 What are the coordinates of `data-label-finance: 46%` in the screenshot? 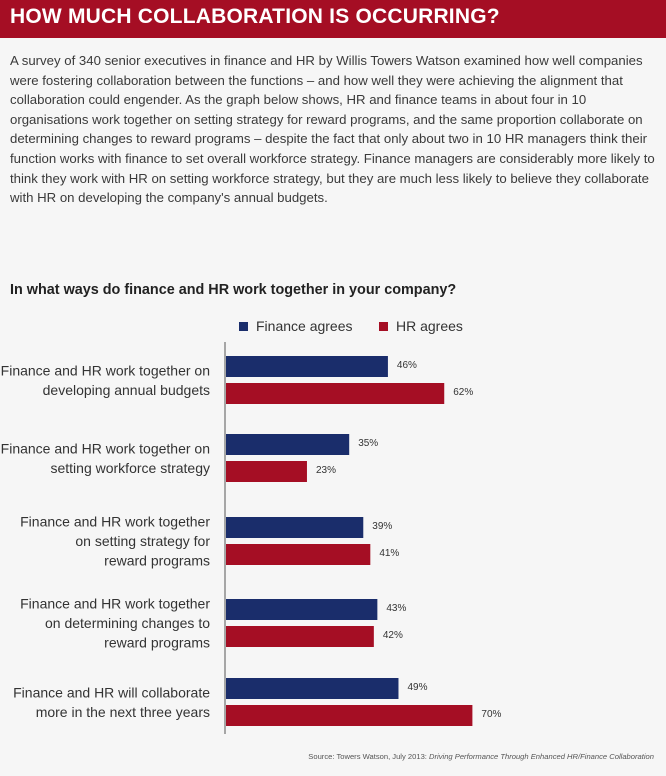 It's located at (407, 365).